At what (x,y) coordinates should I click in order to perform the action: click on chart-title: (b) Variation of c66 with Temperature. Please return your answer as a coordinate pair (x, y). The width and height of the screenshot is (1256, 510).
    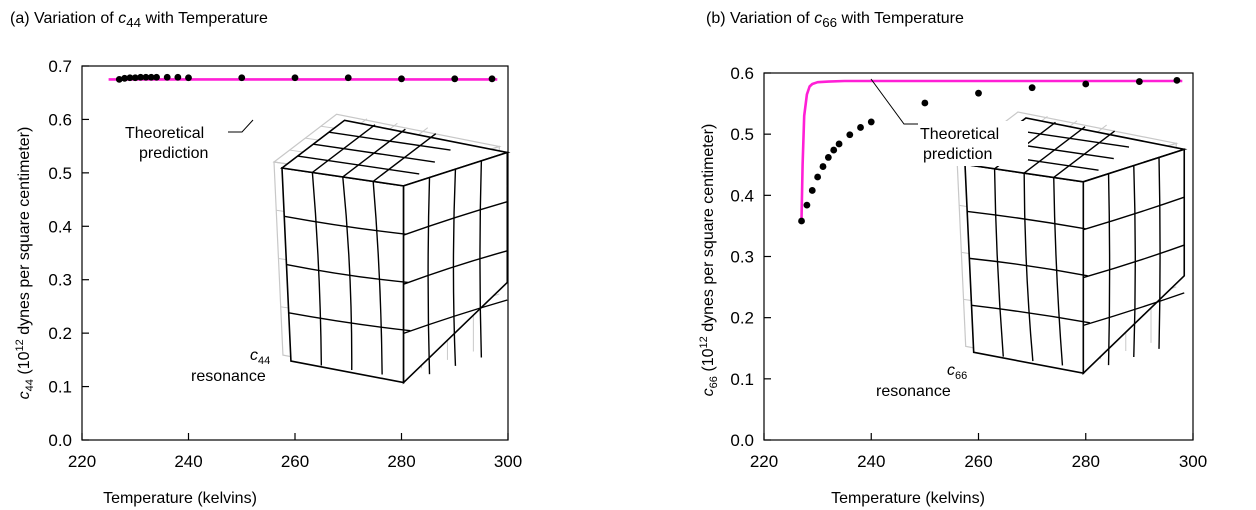
    Looking at the image, I should click on (835, 20).